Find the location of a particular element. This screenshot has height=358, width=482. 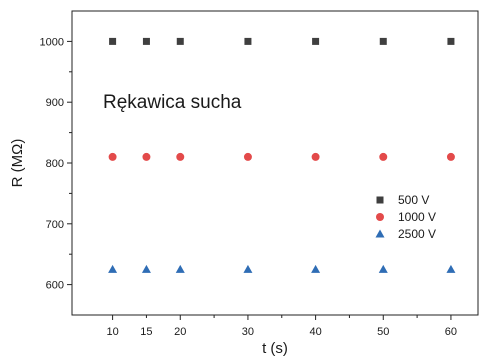

x-tick-label: 10 is located at coordinates (112, 332).